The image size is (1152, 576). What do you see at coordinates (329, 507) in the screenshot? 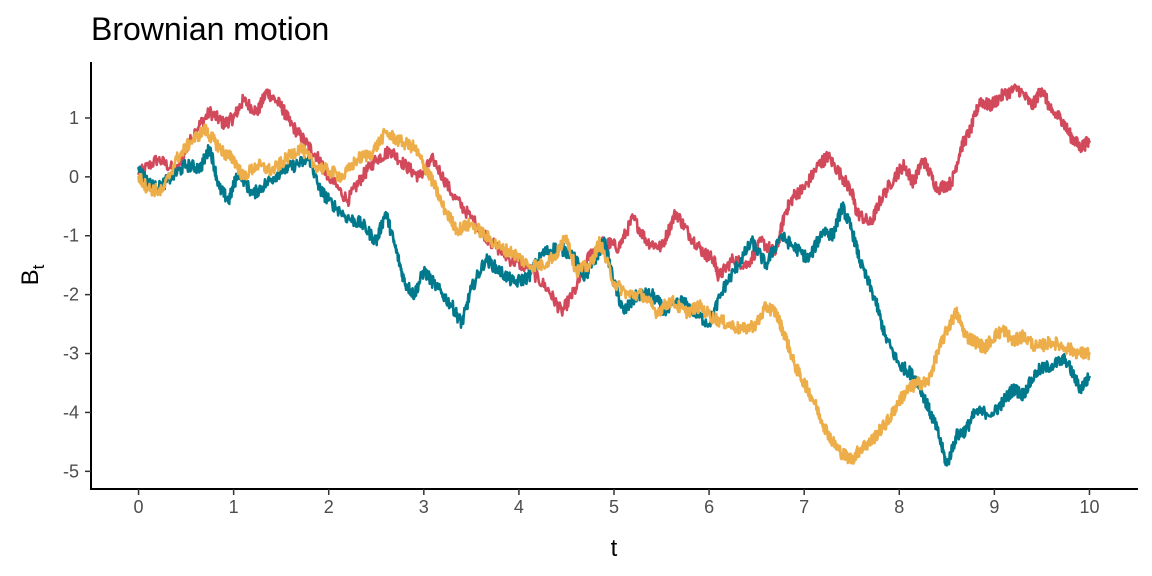
I see `x-tick-label: 2` at bounding box center [329, 507].